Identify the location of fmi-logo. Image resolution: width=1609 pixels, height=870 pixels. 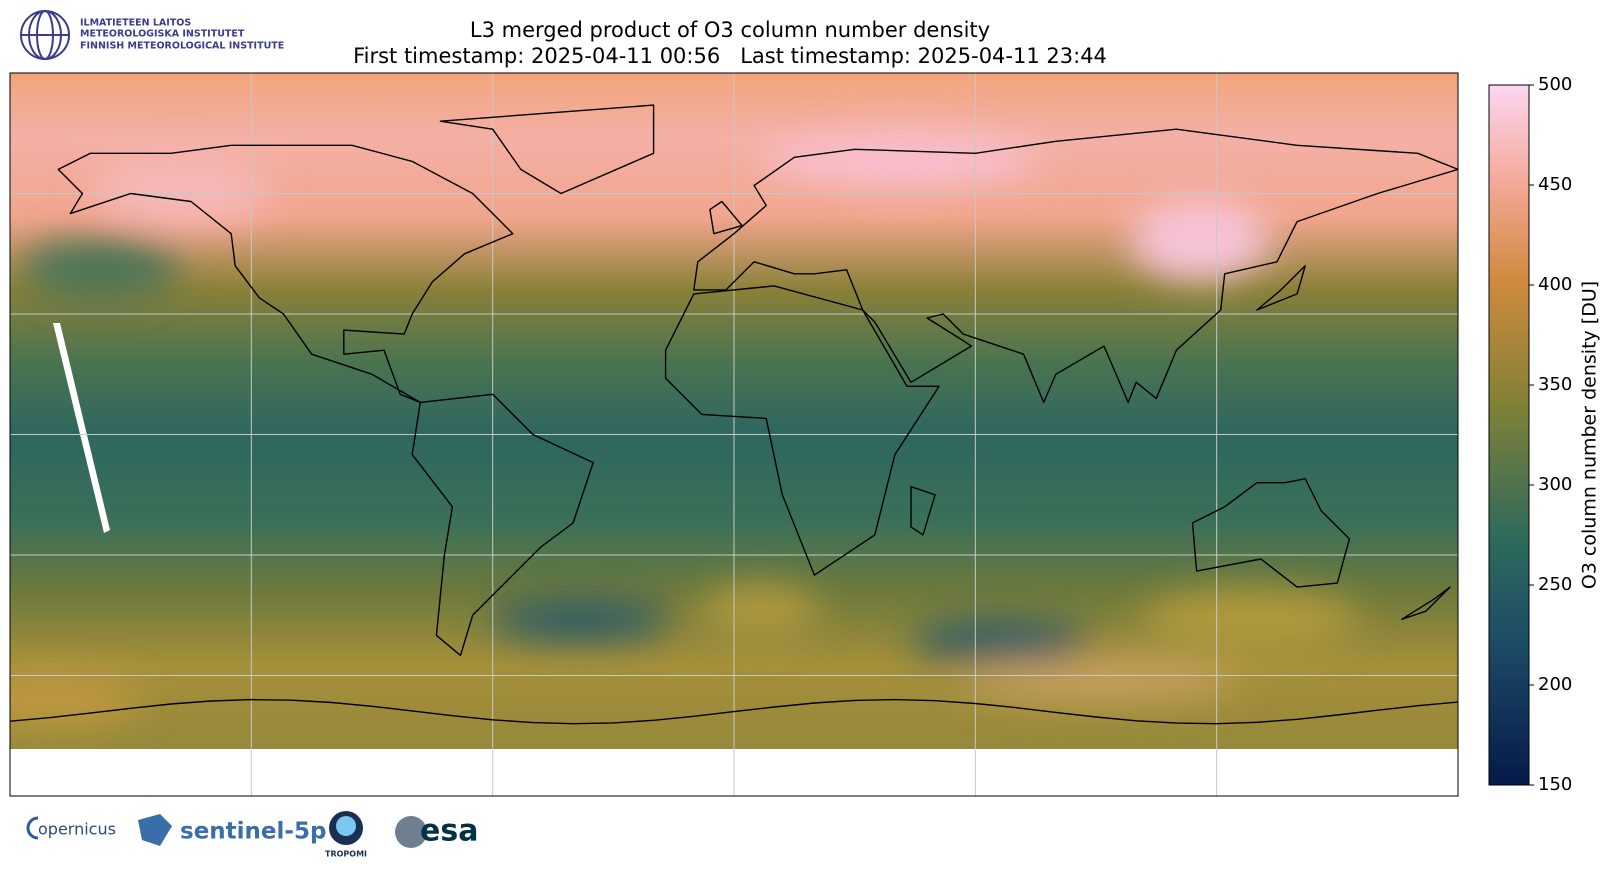
(45, 35).